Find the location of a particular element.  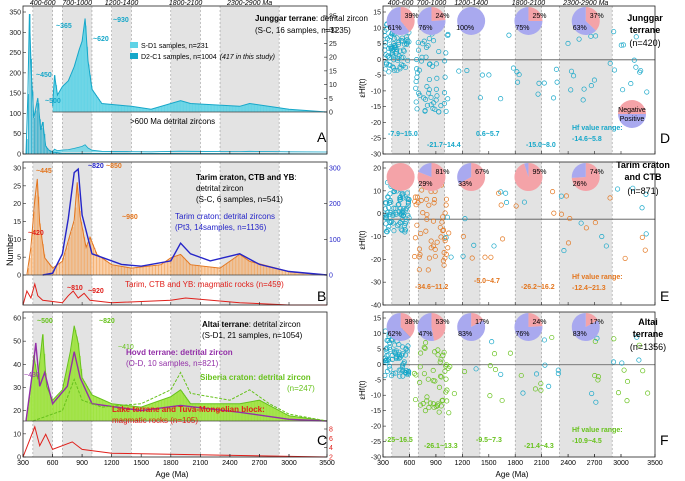

left-frame is located at coordinates (175, 80).